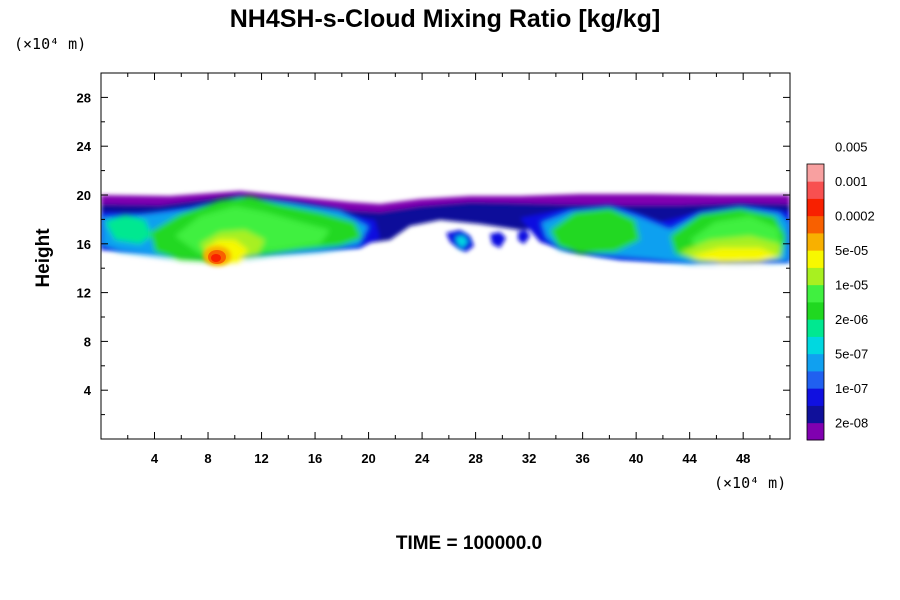  What do you see at coordinates (87, 341) in the screenshot?
I see `y-tick-label: 8` at bounding box center [87, 341].